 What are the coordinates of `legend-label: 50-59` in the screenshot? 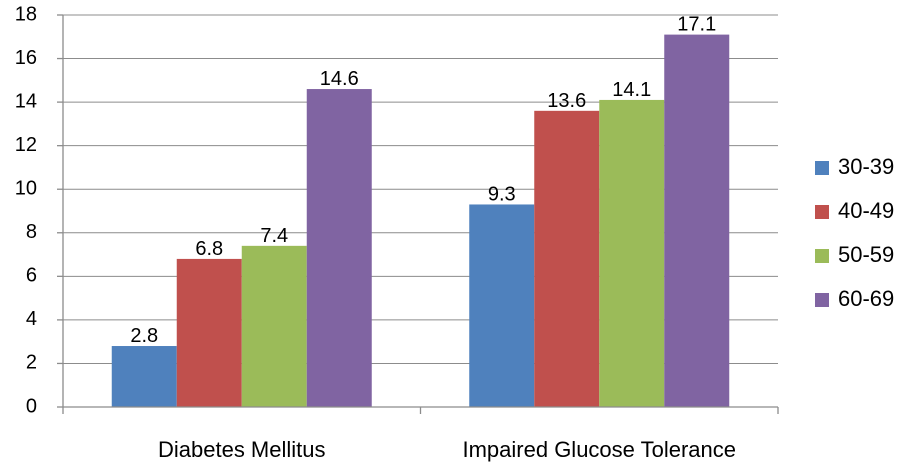 It's located at (866, 254).